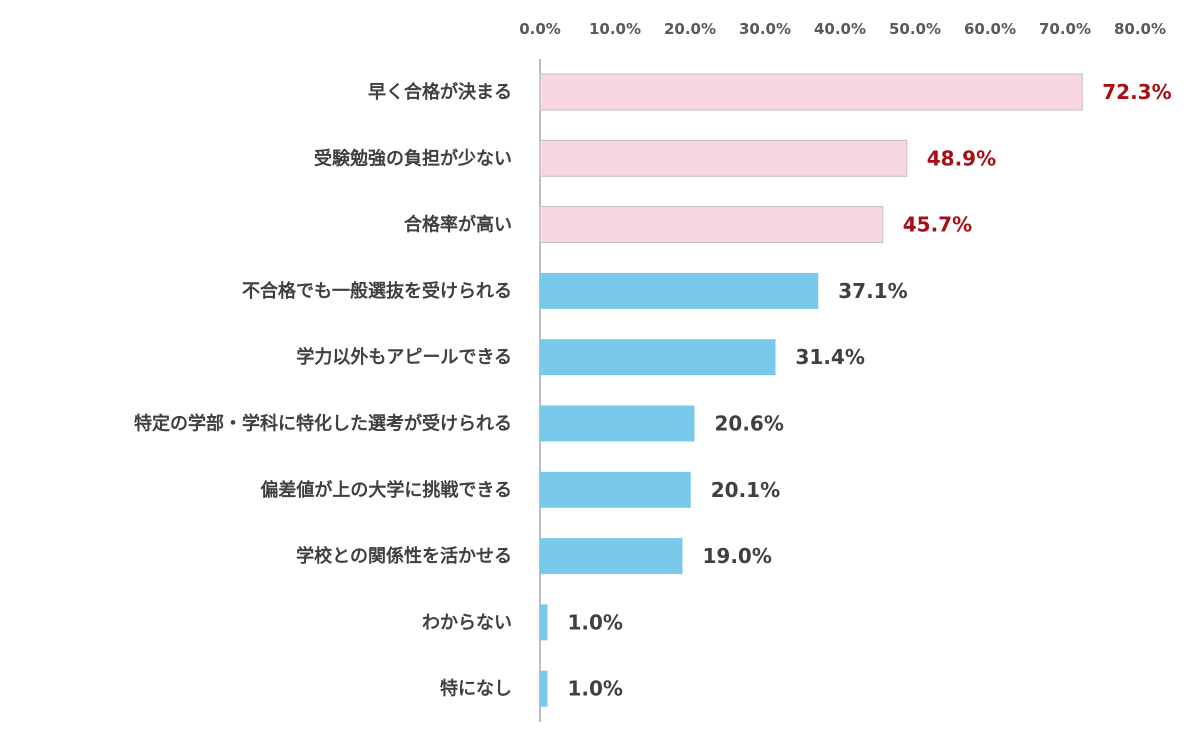 This screenshot has width=1200, height=735. I want to click on category-label: 学力以外もアピールできる, so click(404, 357).